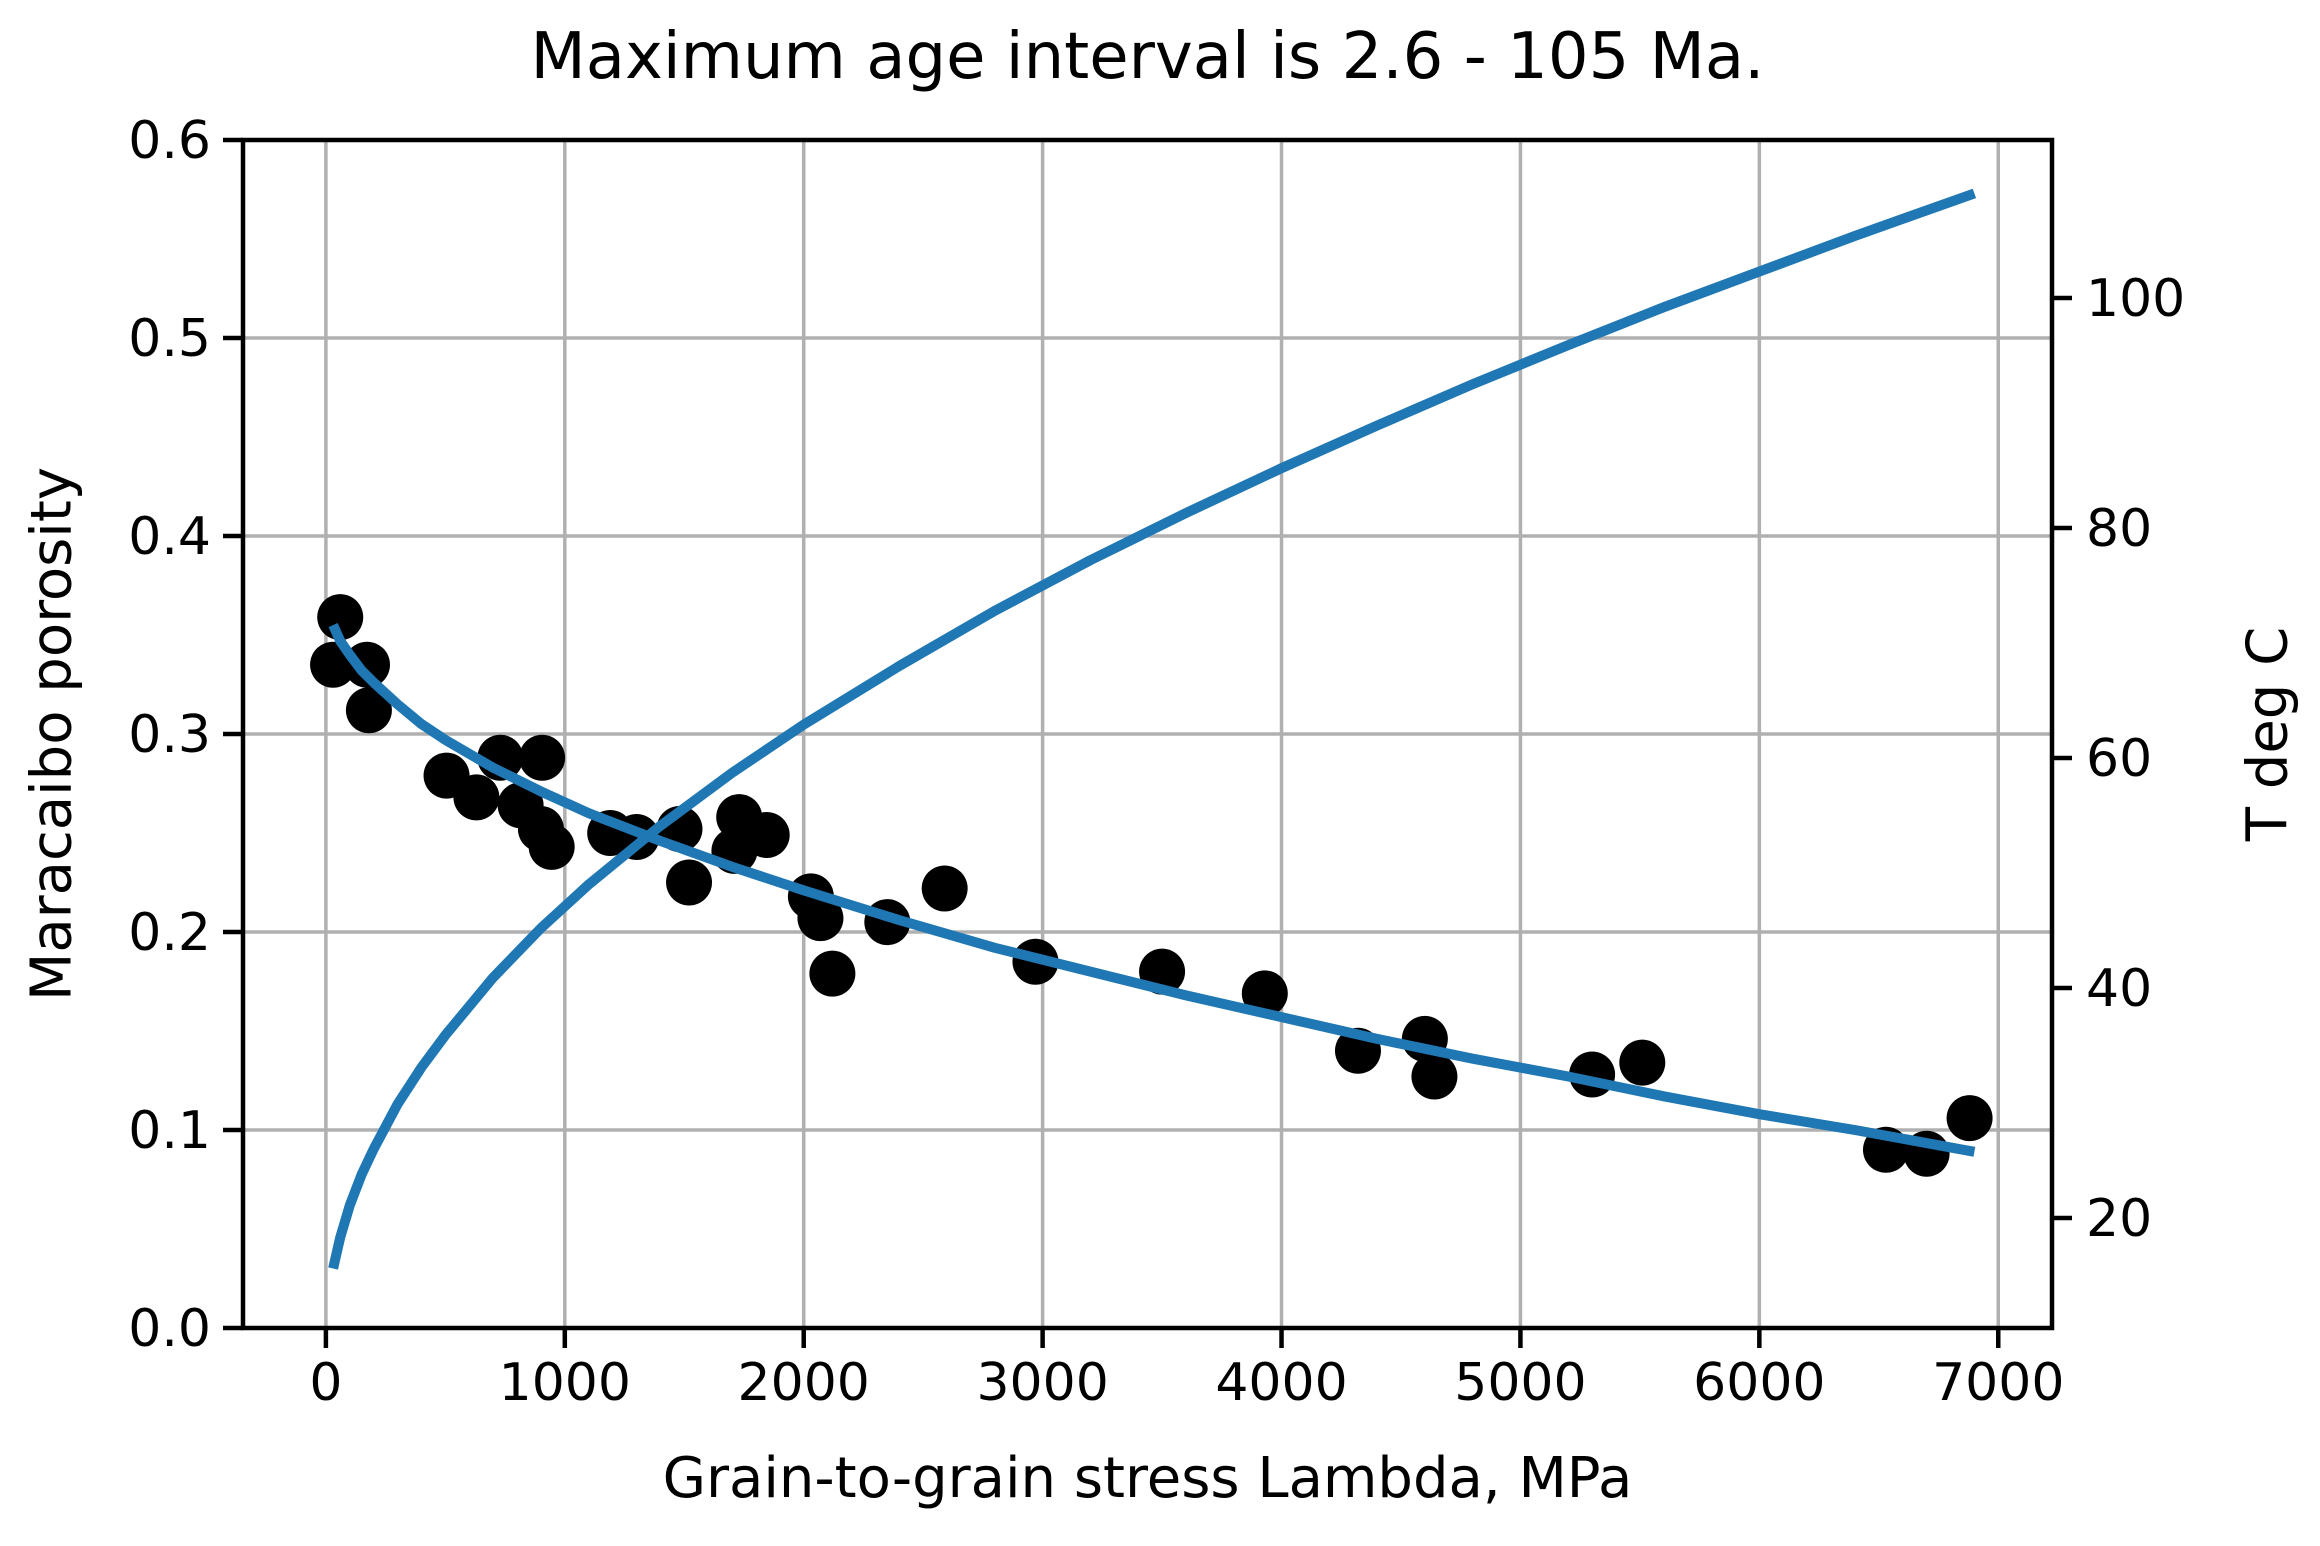 The height and width of the screenshot is (1546, 2320). I want to click on x-tick-label: 1000, so click(565, 1383).